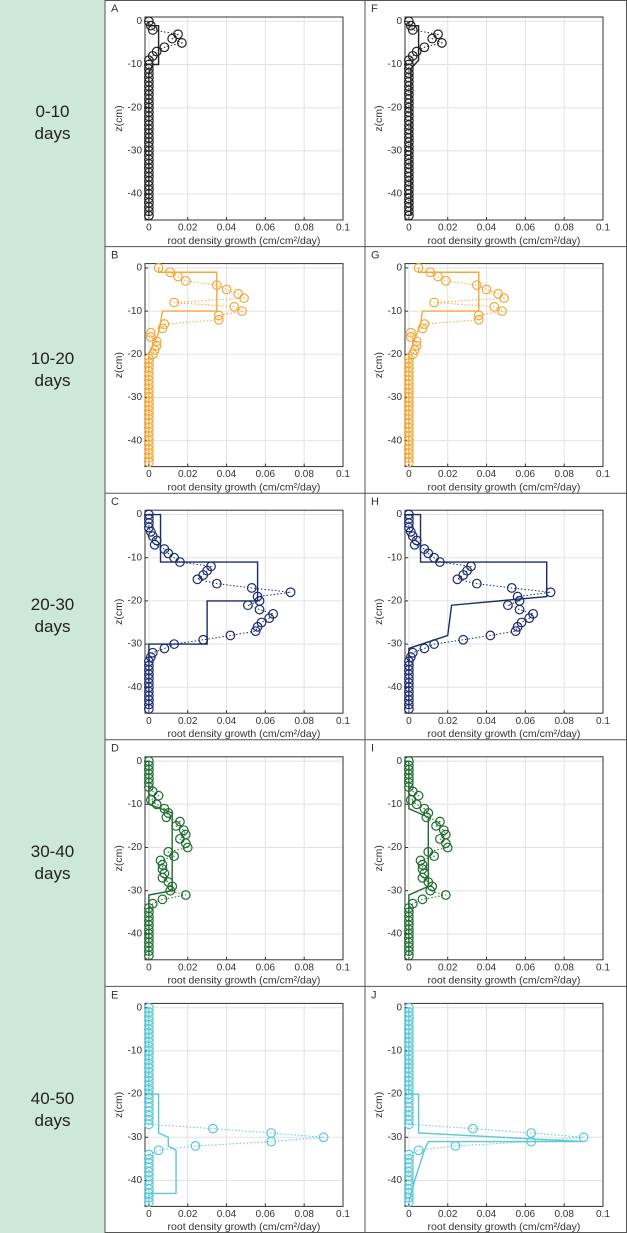 Image resolution: width=627 pixels, height=1233 pixels. I want to click on row-label: 30-40 days, so click(52, 863).